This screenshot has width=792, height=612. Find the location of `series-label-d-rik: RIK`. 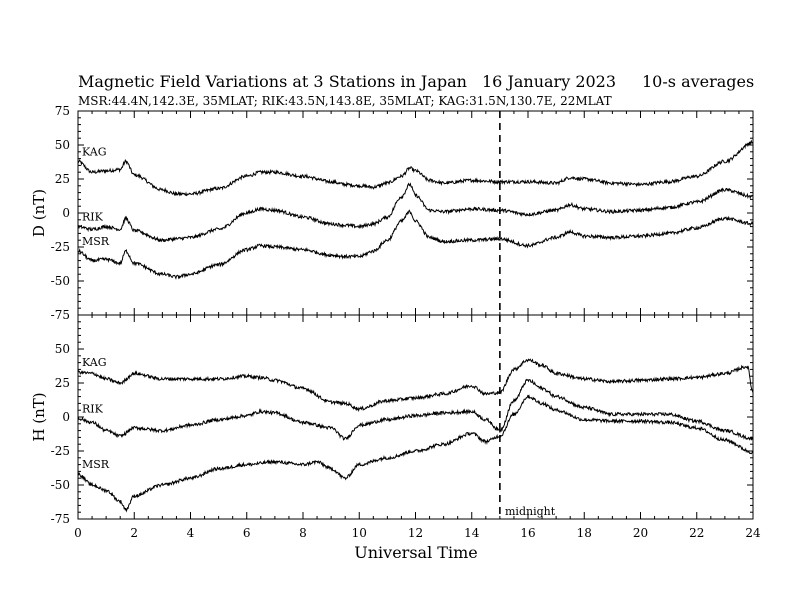

series-label-d-rik: RIK is located at coordinates (93, 217).